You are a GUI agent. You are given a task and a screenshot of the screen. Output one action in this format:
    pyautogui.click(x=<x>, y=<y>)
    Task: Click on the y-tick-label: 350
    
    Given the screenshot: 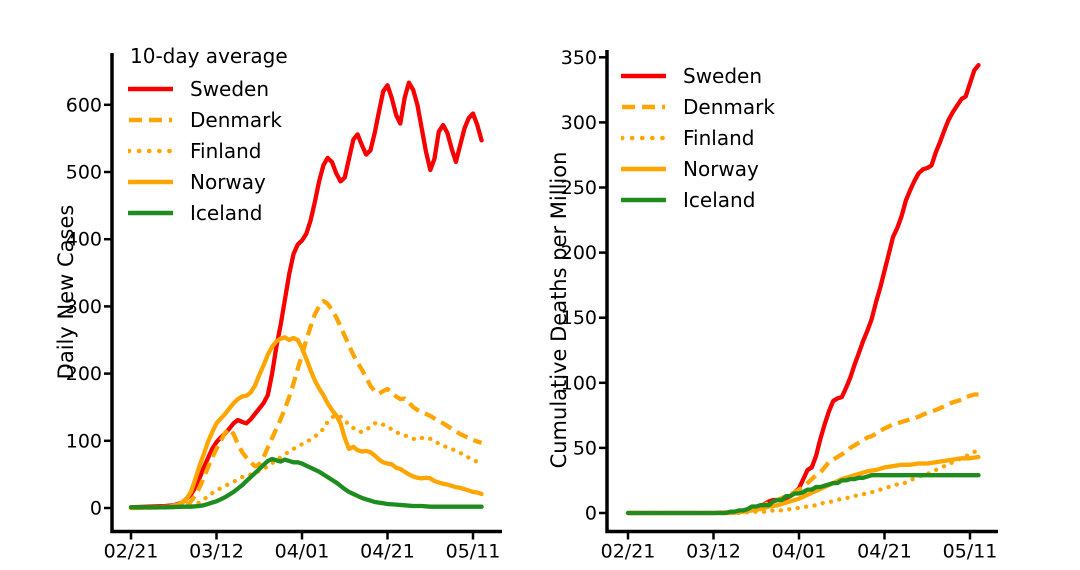 What is the action you would take?
    pyautogui.click(x=579, y=58)
    